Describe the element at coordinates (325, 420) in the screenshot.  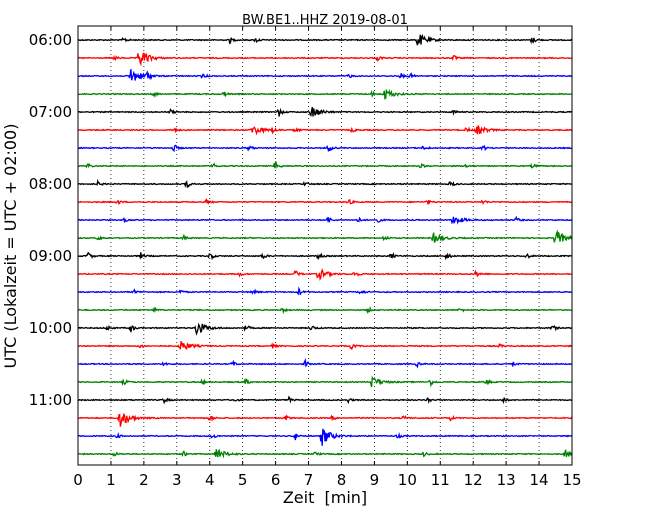
I see `trace-row-11:15` at that location.